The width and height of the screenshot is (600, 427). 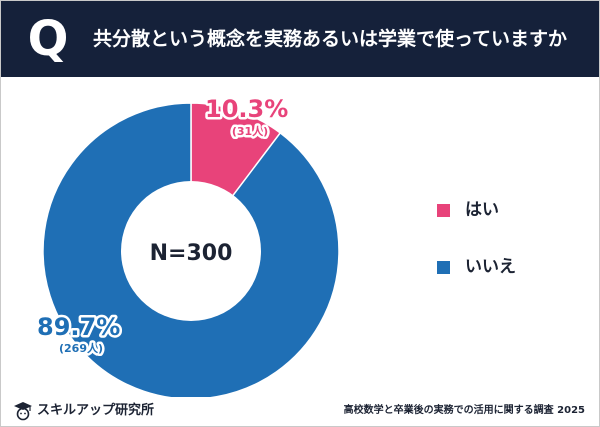 I want to click on question-text: 共分散という概念を実務あるいは学業で使っていますか, so click(x=330, y=39).